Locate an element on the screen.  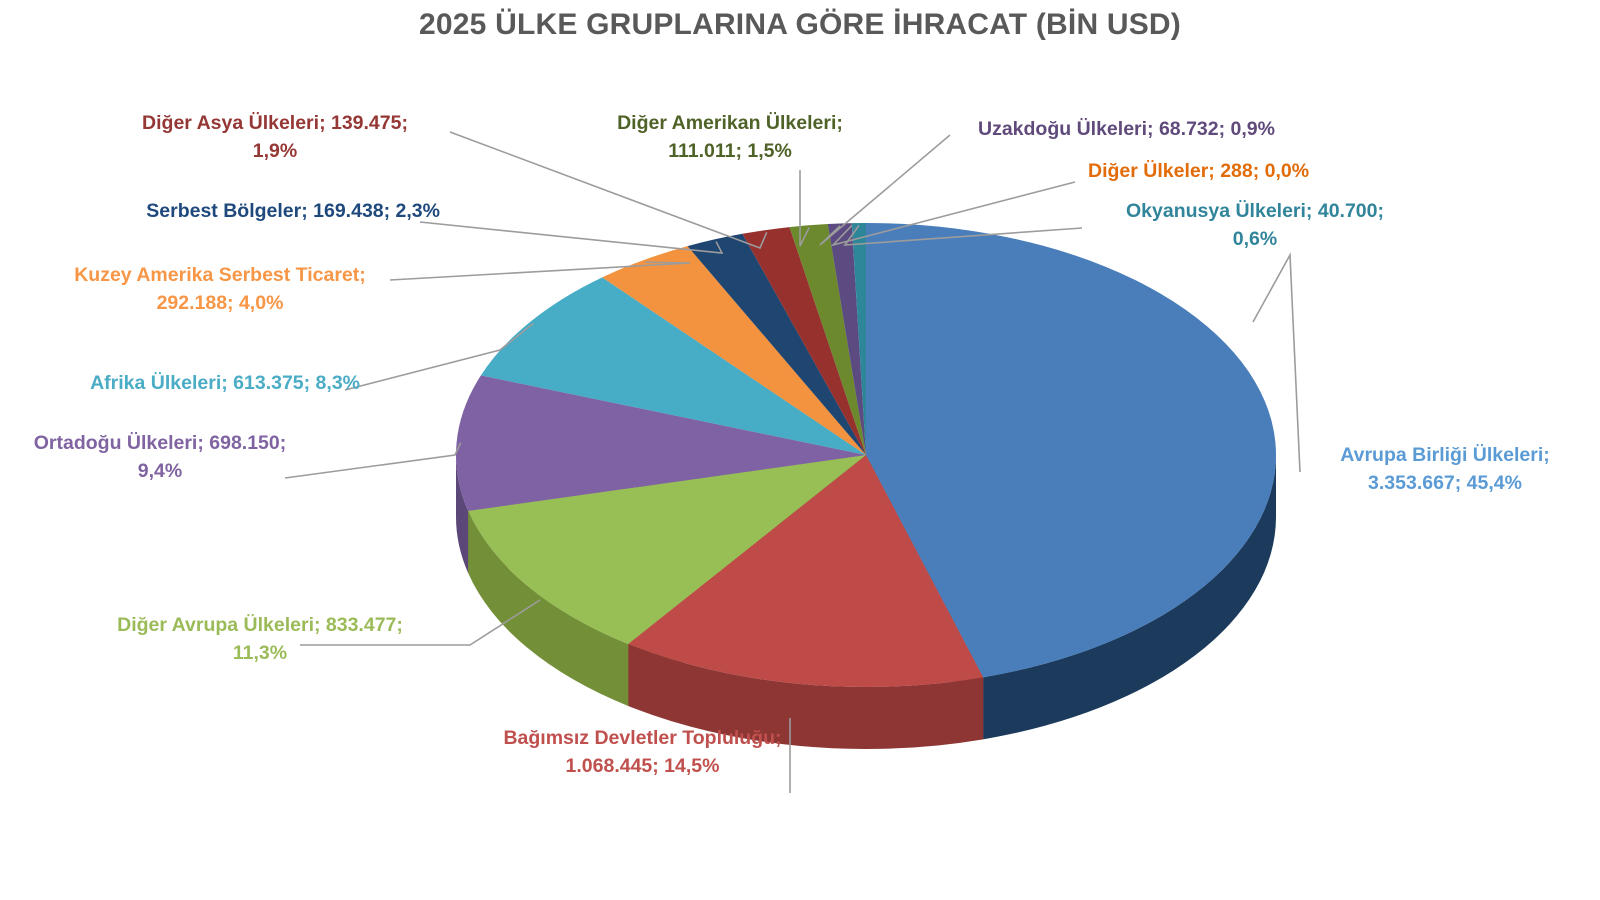
pie-slice-0: Avrupa Birliği Ülkeleri is located at coordinates (1071, 450).